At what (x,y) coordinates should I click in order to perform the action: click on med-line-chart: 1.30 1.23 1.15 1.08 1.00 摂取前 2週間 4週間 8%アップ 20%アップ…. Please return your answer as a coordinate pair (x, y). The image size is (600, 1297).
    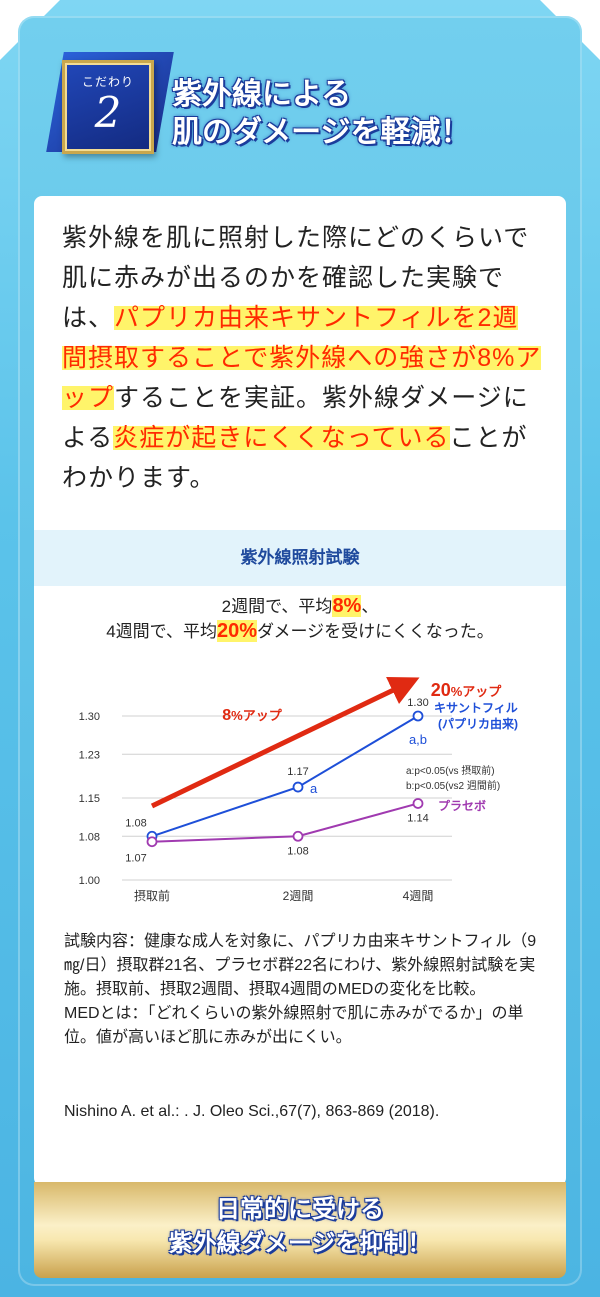
    Looking at the image, I should click on (298, 789).